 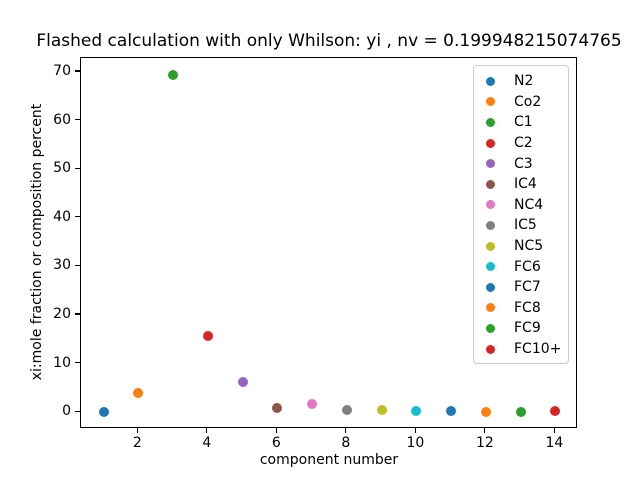 I want to click on y-axis-label: xi:mole fraction or composition percent, so click(x=37, y=242).